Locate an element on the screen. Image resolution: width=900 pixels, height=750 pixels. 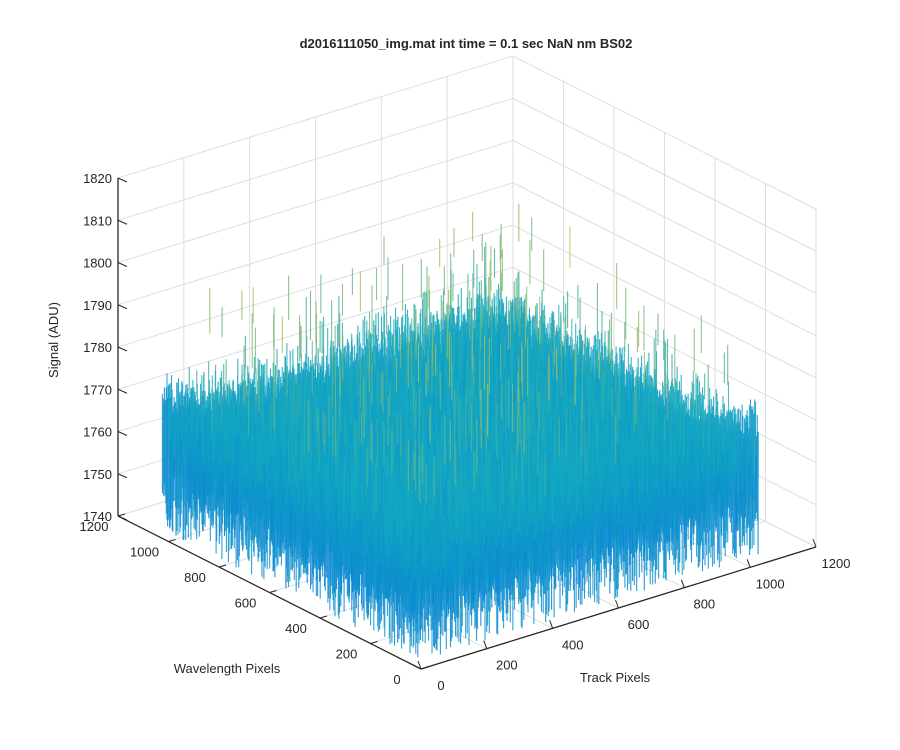
x-tick-label-4: 800 is located at coordinates (704, 604).